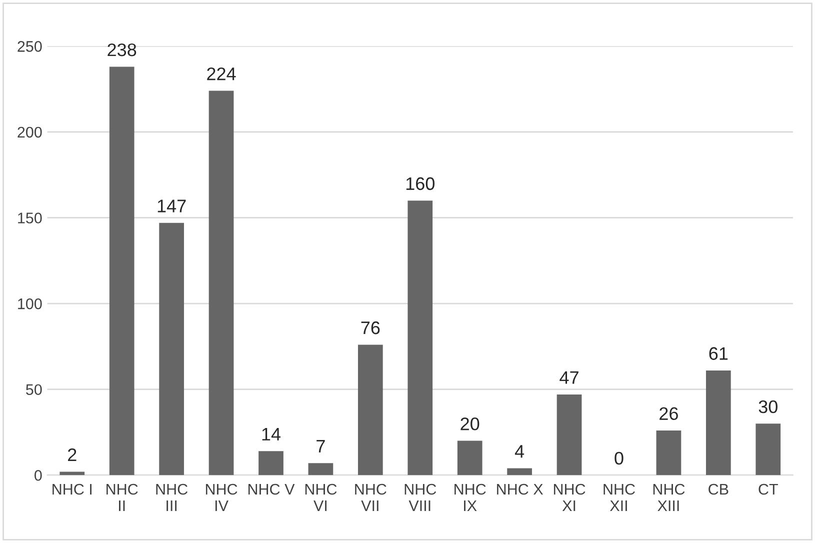 The image size is (815, 543). What do you see at coordinates (669, 497) in the screenshot?
I see `x-tick-label: NHC XIII` at bounding box center [669, 497].